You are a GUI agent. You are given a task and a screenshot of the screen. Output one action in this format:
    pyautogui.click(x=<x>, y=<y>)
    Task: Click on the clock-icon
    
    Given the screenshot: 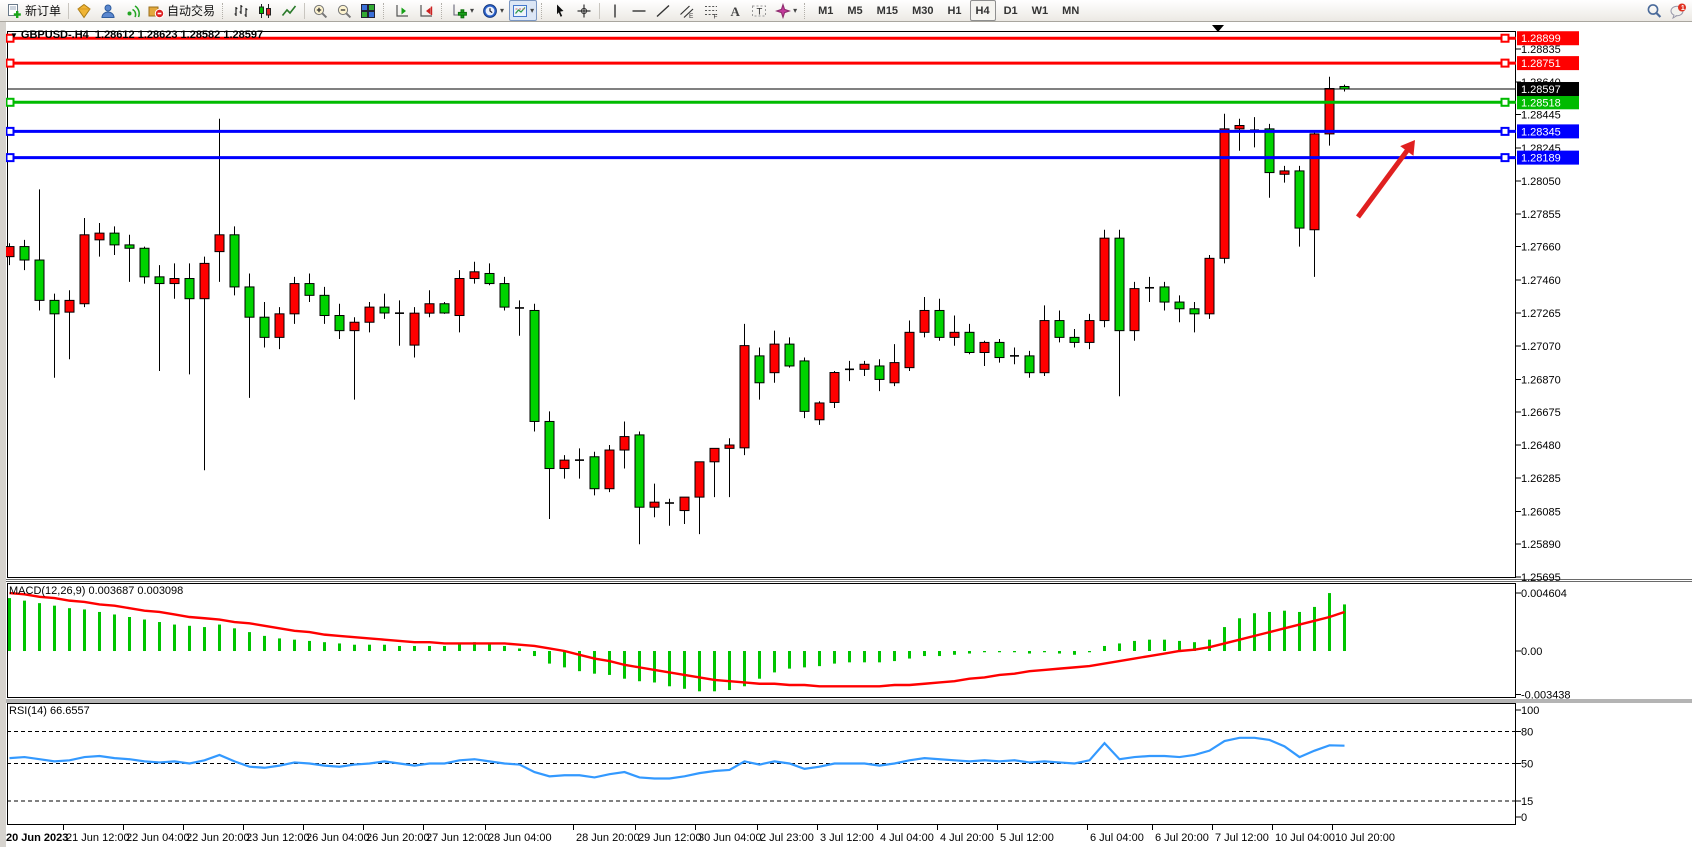 What is the action you would take?
    pyautogui.click(x=490, y=11)
    